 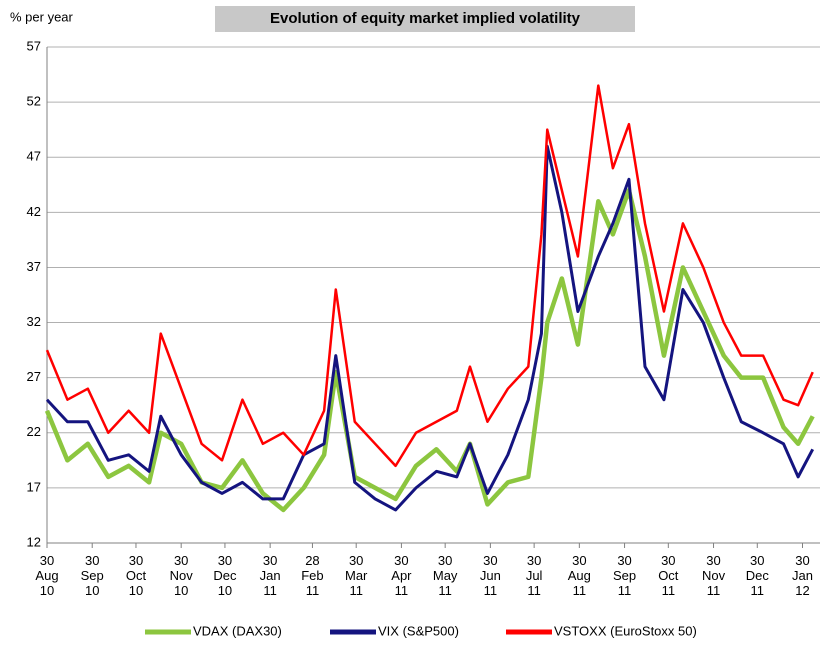 I want to click on y-tick-label: 47, so click(x=34, y=156).